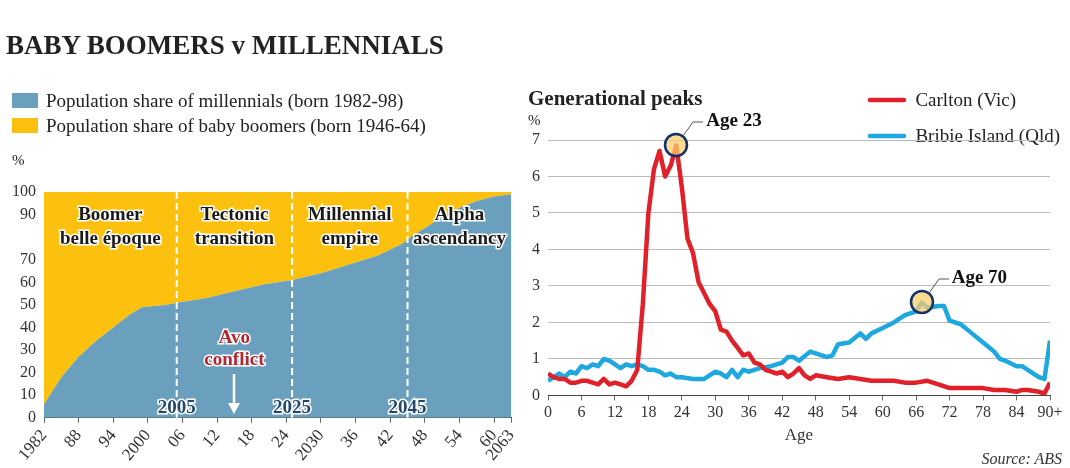 This screenshot has height=468, width=1070. I want to click on annotation: Age 23, so click(734, 120).